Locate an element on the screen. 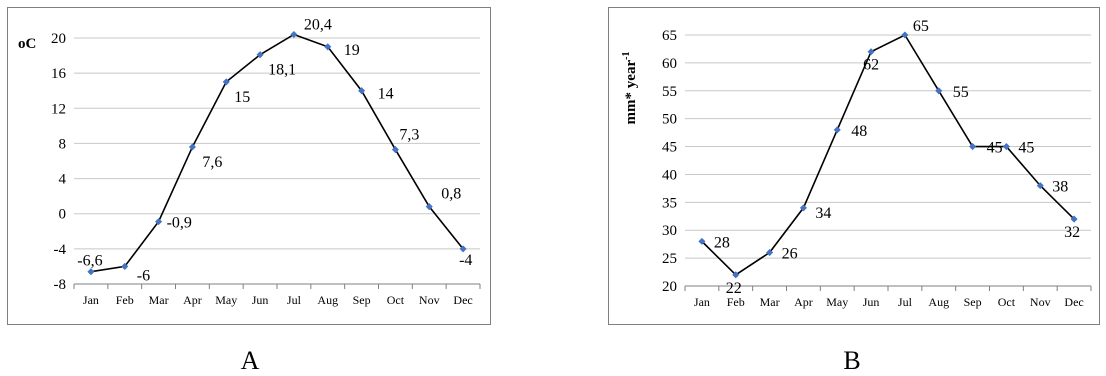 This screenshot has width=1106, height=376. chart-b-data-label: 32 is located at coordinates (1072, 232).